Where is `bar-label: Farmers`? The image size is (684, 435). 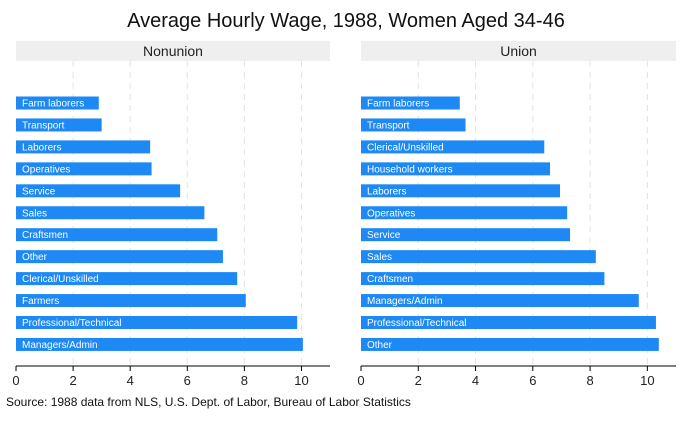
bar-label: Farmers is located at coordinates (40, 301).